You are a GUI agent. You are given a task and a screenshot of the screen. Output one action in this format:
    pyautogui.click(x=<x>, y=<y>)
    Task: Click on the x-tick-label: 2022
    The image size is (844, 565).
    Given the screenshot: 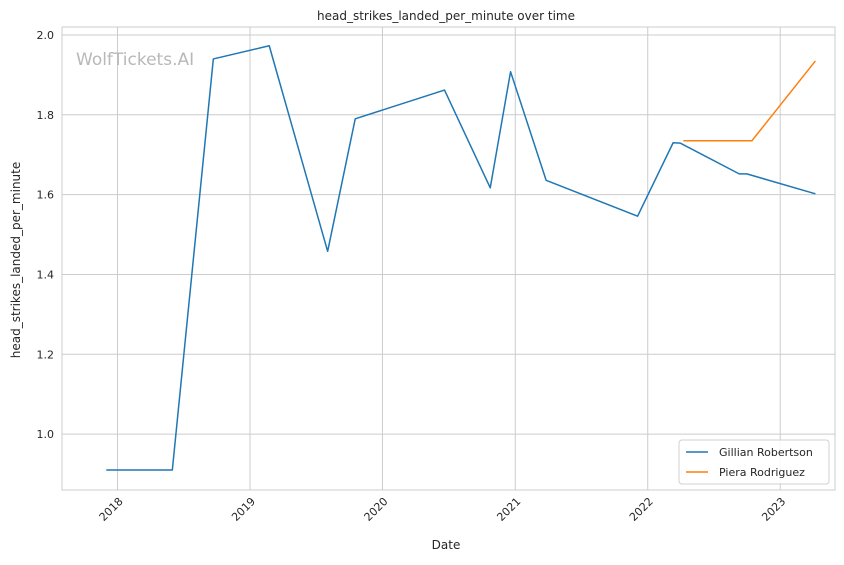 What is the action you would take?
    pyautogui.click(x=641, y=509)
    